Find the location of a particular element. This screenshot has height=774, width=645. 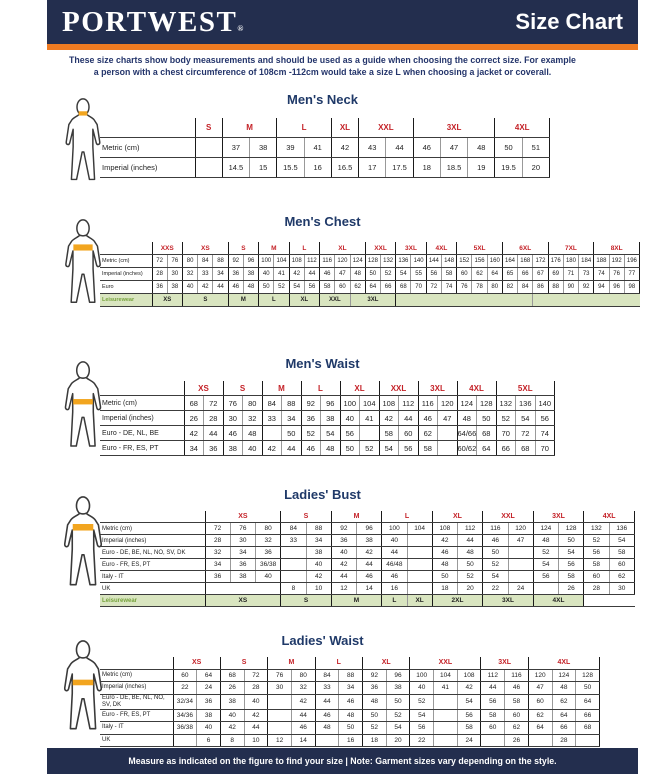

cell: S is located at coordinates (306, 600).